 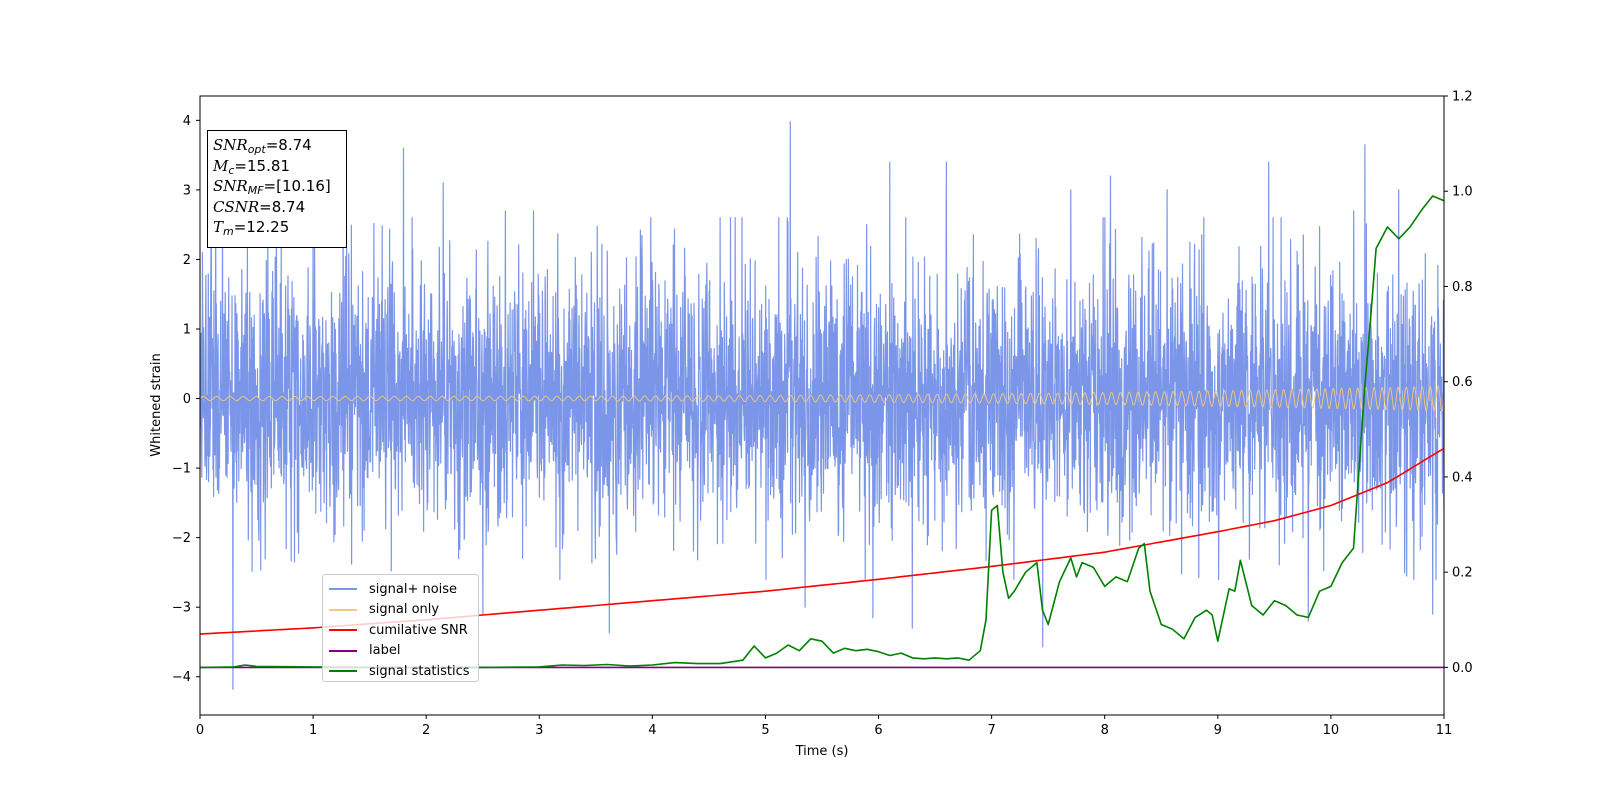 What do you see at coordinates (652, 730) in the screenshot?
I see `x-tick-label: 4` at bounding box center [652, 730].